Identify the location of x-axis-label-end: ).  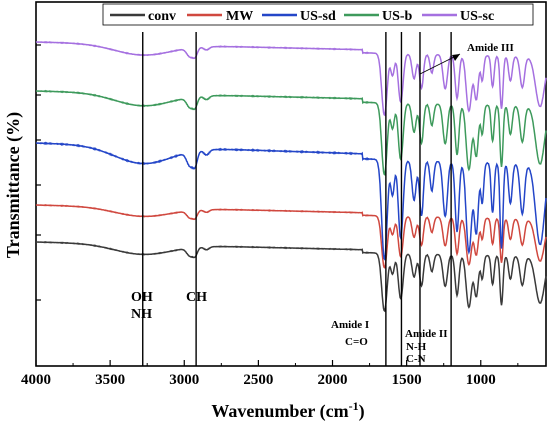
(362, 411).